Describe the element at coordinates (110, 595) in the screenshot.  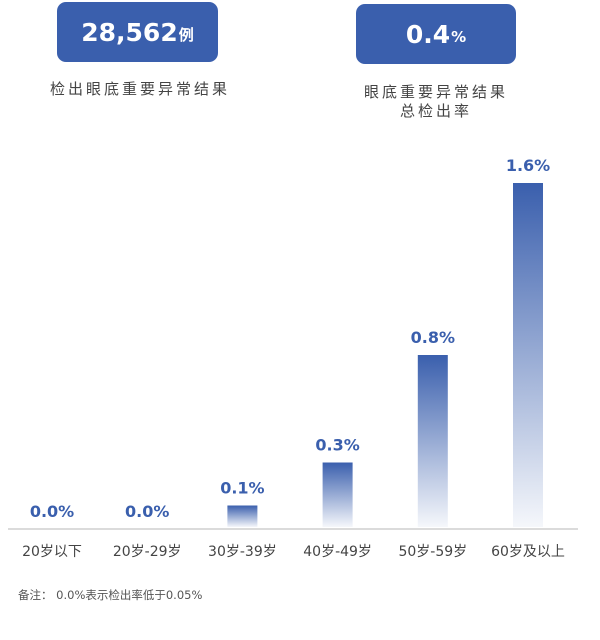
I see `footnote: 备注： 0.0%表示检出率低于0.05%` at that location.